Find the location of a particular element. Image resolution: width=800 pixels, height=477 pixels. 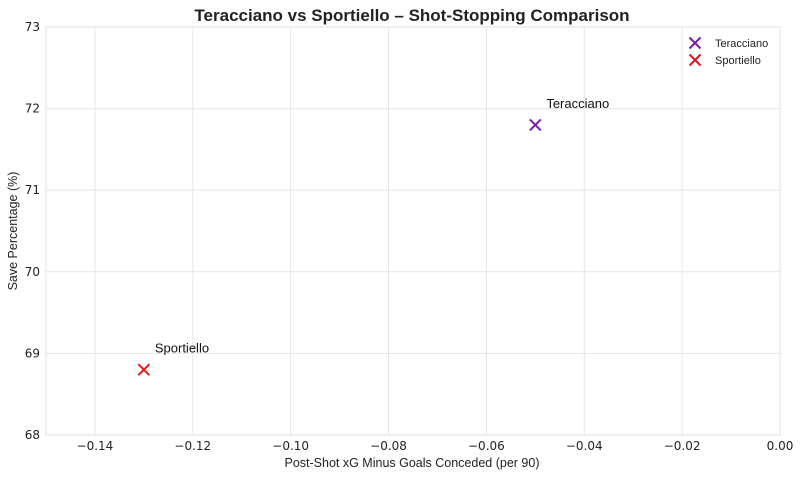

y-tick-label: 73 is located at coordinates (32, 27).